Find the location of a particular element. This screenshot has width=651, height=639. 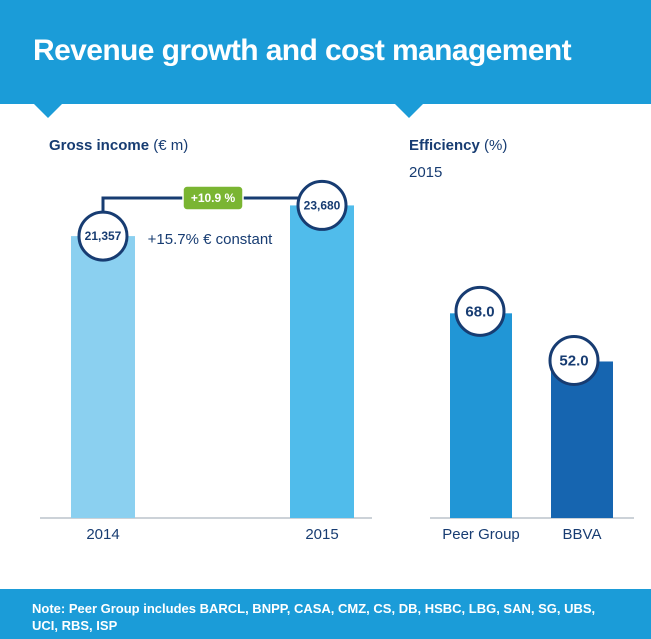

value-label-2014: 21,357 is located at coordinates (103, 236).